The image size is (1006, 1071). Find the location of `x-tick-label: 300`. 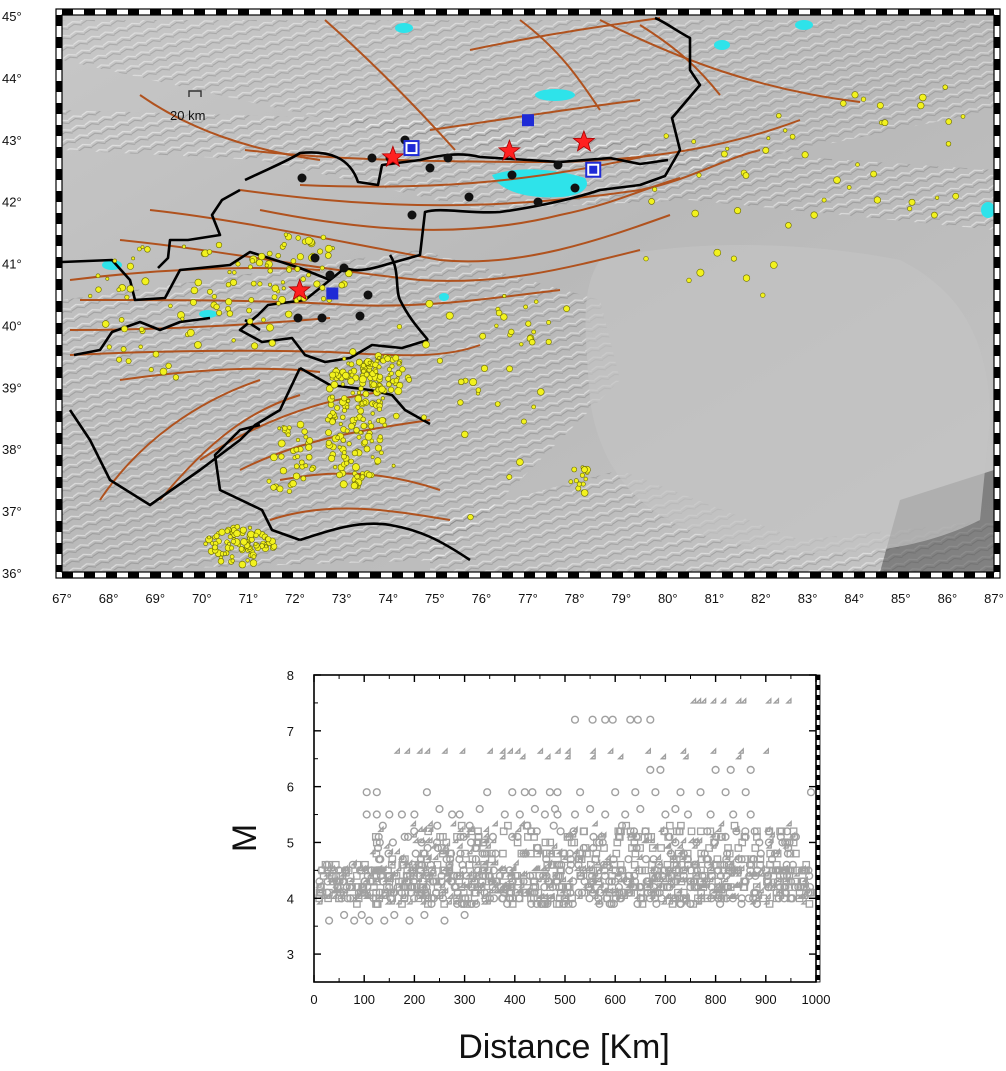

x-tick-label: 300 is located at coordinates (465, 999).